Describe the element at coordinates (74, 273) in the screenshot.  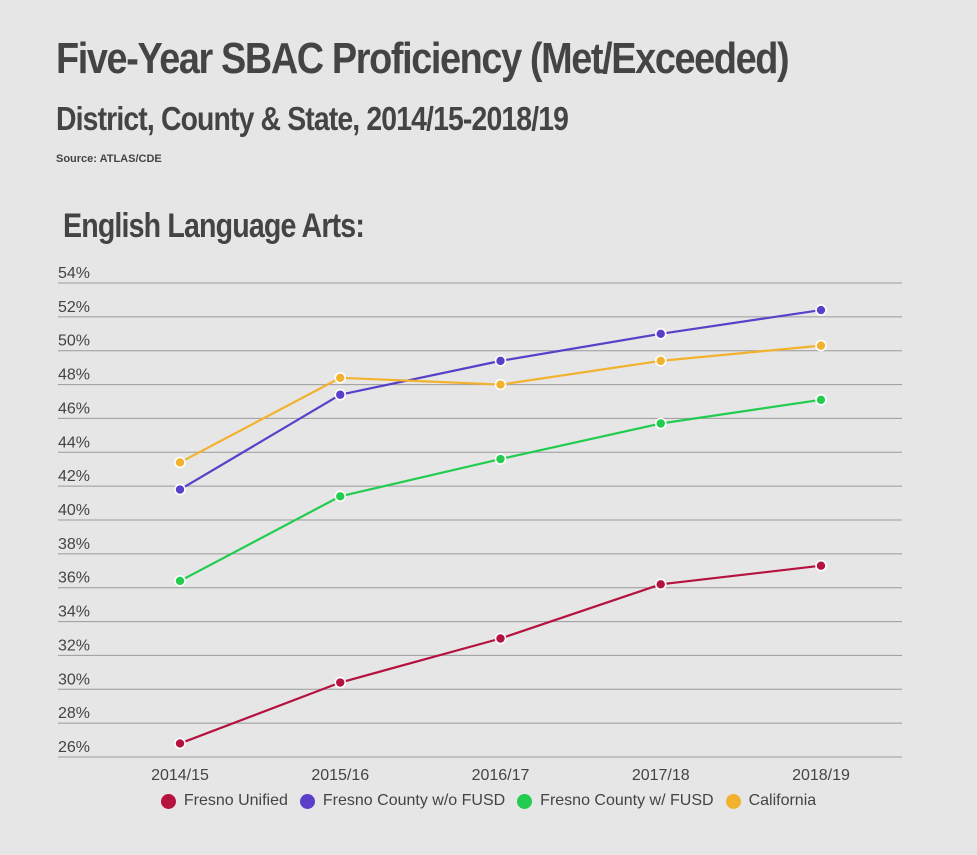
I see `y-tick-label: 54%` at that location.